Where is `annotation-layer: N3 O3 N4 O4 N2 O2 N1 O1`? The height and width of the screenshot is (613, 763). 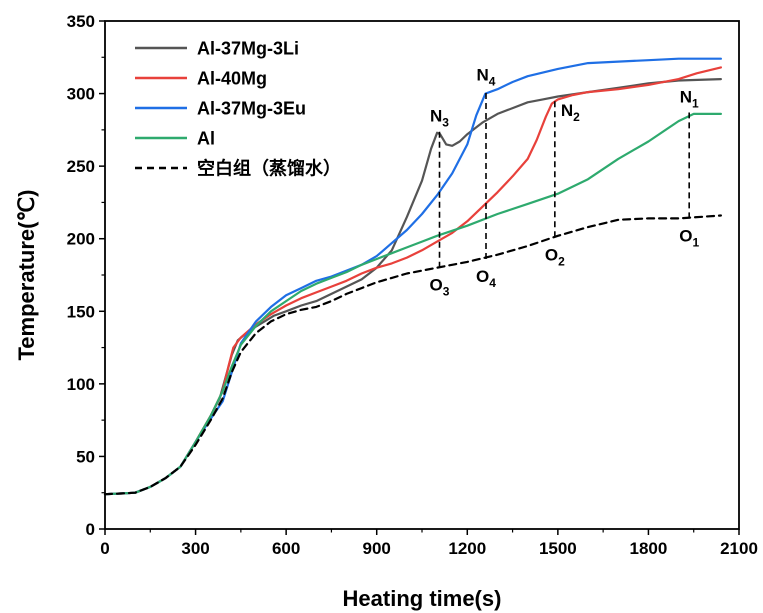
annotation-layer: N3 O3 N4 O4 N2 O2 N1 O1 is located at coordinates (565, 182).